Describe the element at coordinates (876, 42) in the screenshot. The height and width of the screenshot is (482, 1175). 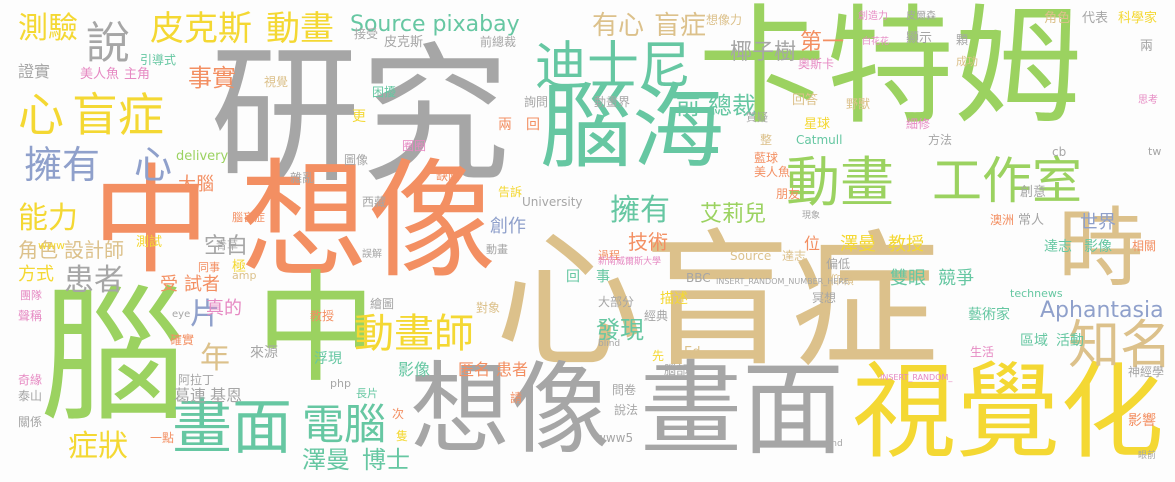
I see `word-baihuahua: 白花花` at that location.